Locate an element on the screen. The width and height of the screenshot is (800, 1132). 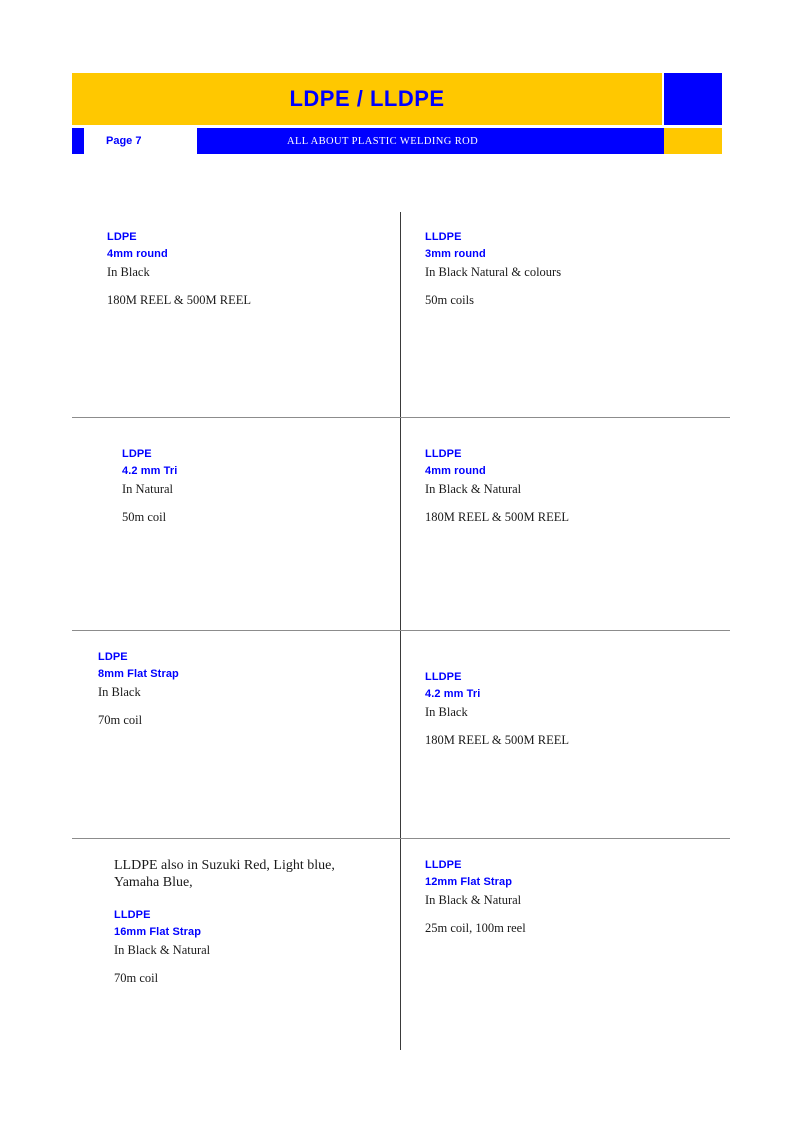
product-size: 16mm Flat Strap is located at coordinates (158, 932).